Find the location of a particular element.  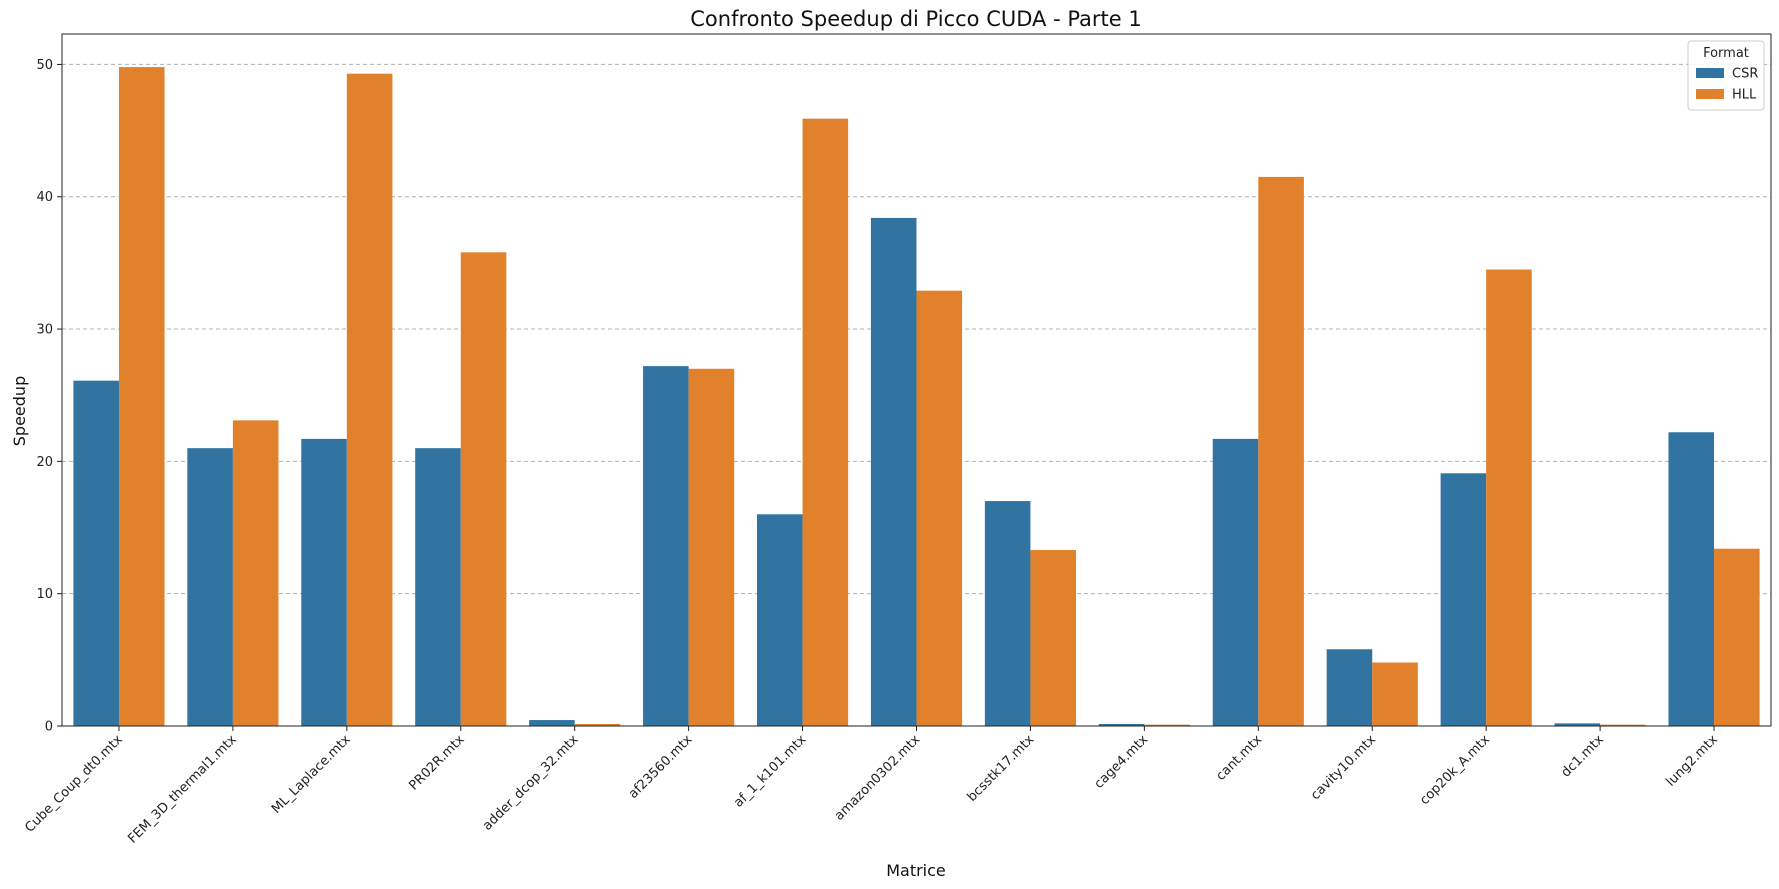

y-tick-label: 50 is located at coordinates (44, 65).